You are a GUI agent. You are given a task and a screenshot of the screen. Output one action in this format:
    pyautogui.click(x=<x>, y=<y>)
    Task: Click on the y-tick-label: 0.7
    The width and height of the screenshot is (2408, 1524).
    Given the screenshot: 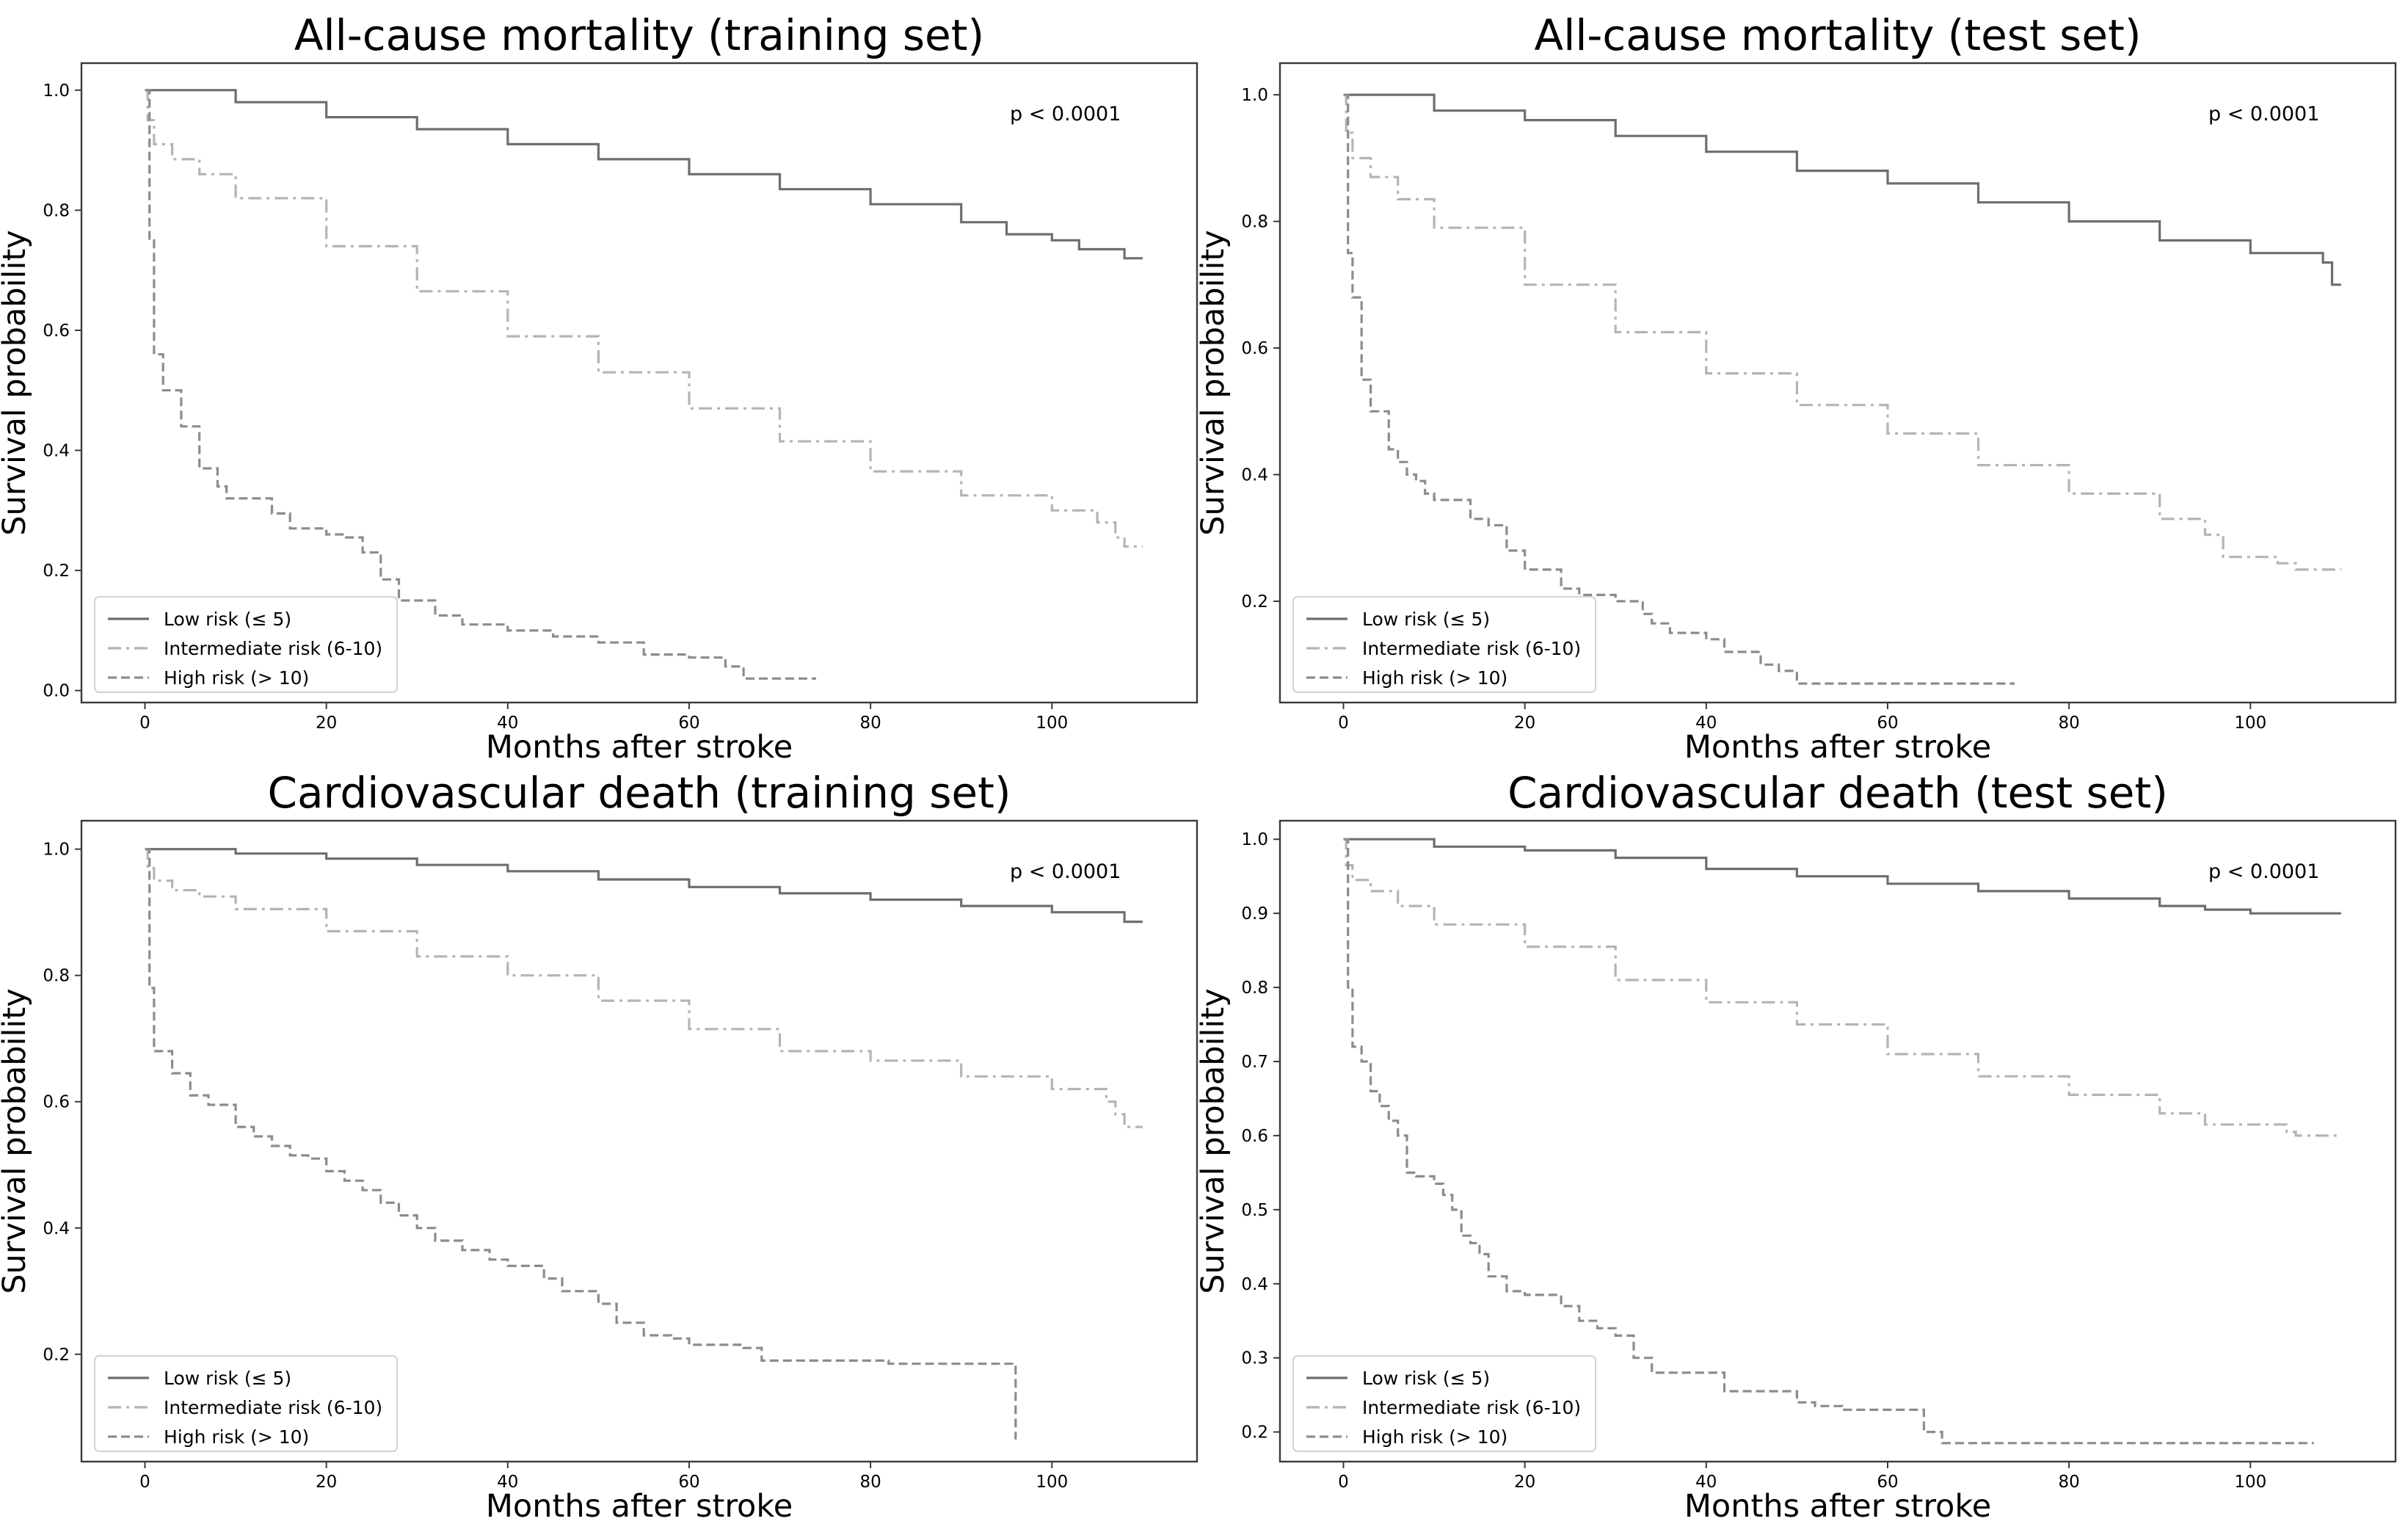 What is the action you would take?
    pyautogui.click(x=1254, y=1062)
    